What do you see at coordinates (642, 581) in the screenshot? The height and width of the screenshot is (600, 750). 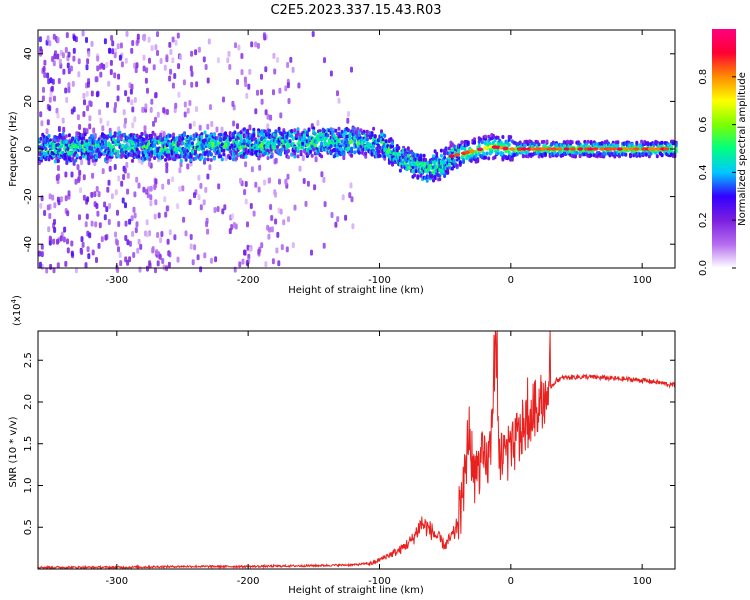 I see `snr-x-tick-label: 100` at bounding box center [642, 581].